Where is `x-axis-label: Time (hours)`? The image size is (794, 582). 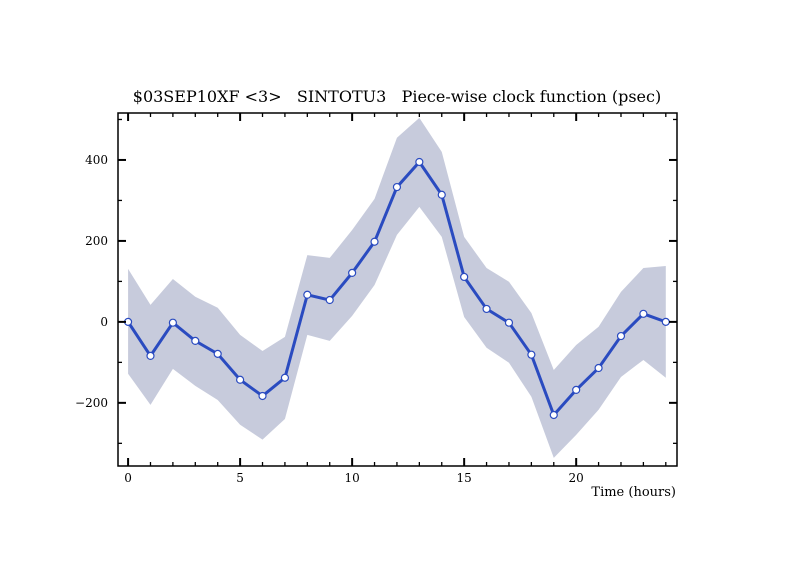 x-axis-label: Time (hours) is located at coordinates (633, 492).